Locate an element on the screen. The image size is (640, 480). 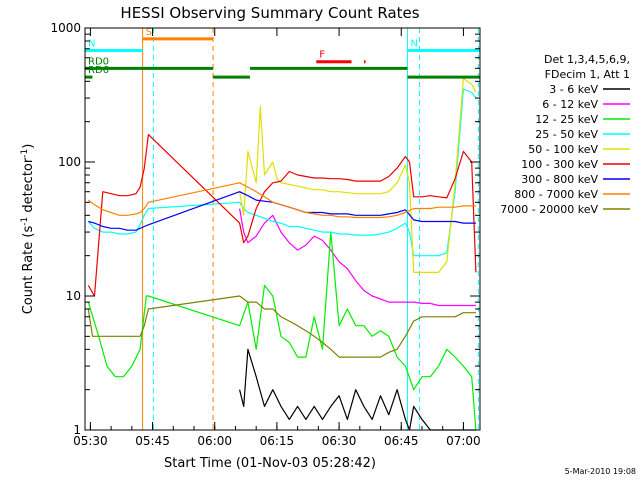
legend-entry-label: 12 - 25 keV is located at coordinates (566, 119).